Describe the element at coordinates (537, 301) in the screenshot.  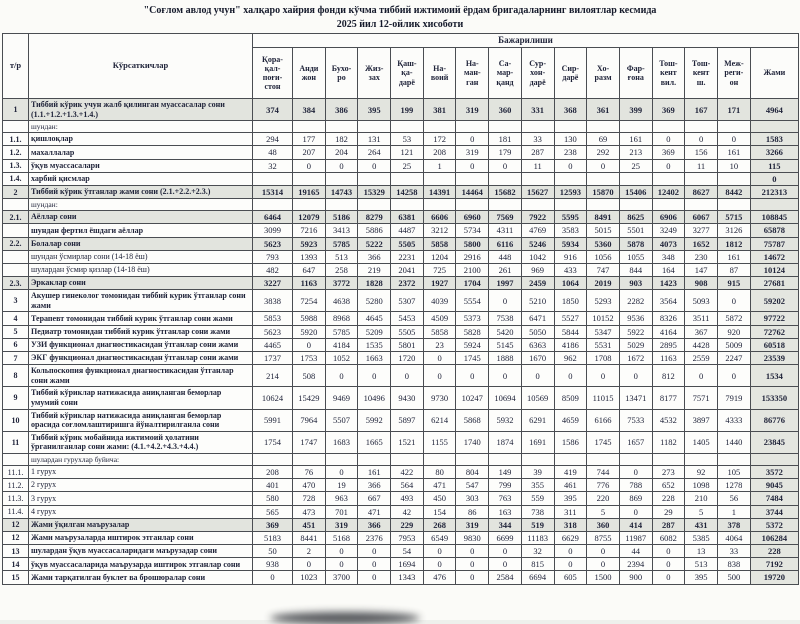
I see `row-value-cell: 5210` at that location.